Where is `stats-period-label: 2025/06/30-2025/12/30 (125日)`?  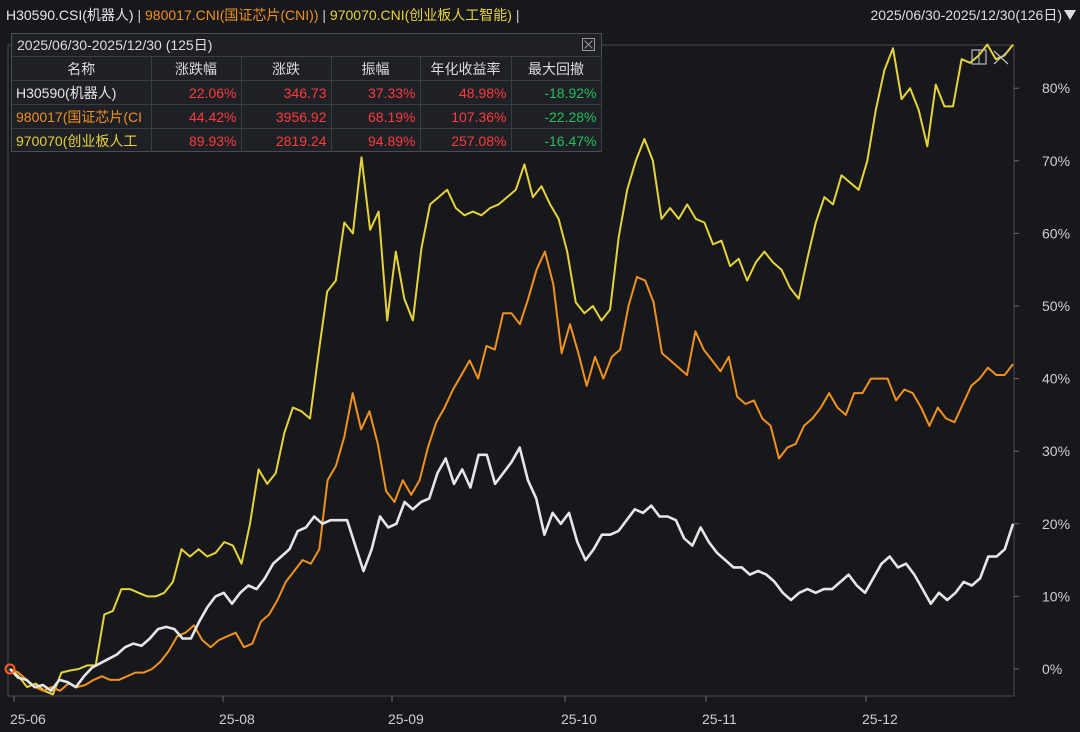
stats-period-label: 2025/06/30-2025/12/30 (125日) is located at coordinates (115, 45).